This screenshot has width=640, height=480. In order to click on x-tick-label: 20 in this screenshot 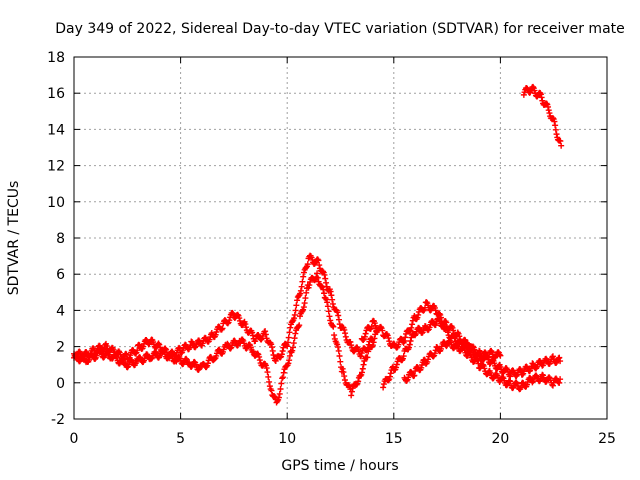, I will do `click(500, 439)`.